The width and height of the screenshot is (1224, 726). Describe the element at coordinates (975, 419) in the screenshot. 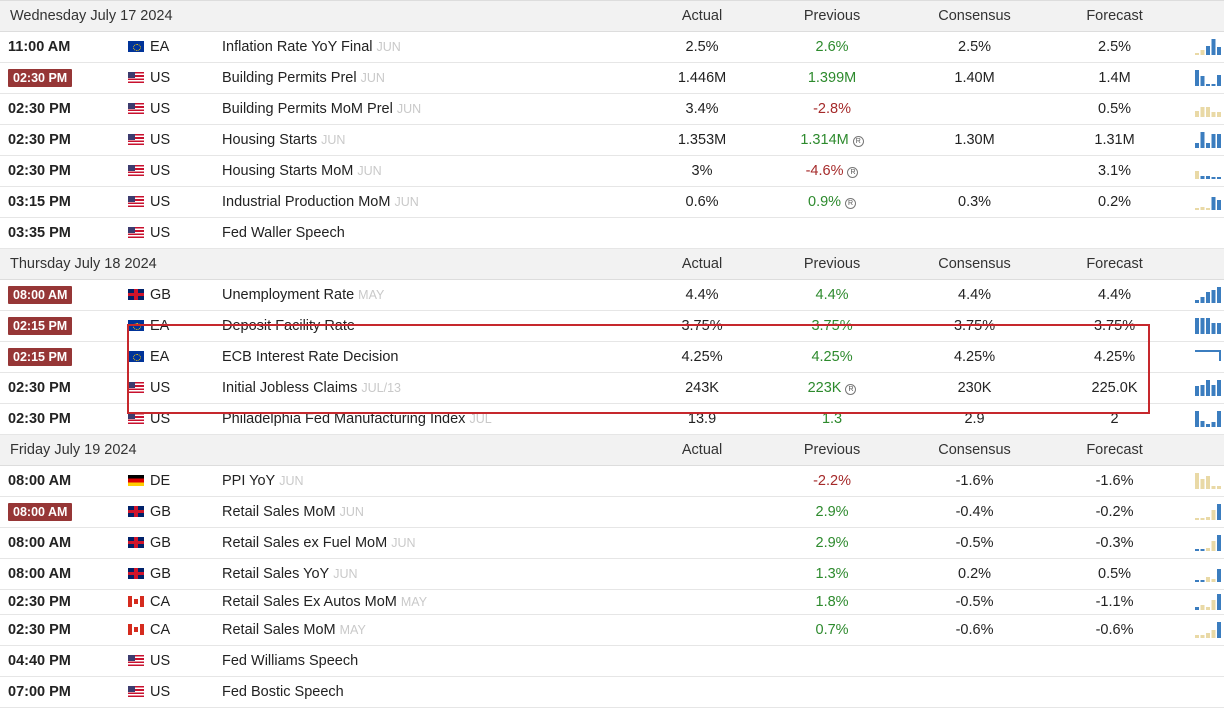

I see `consensus-value: 2.9` at that location.